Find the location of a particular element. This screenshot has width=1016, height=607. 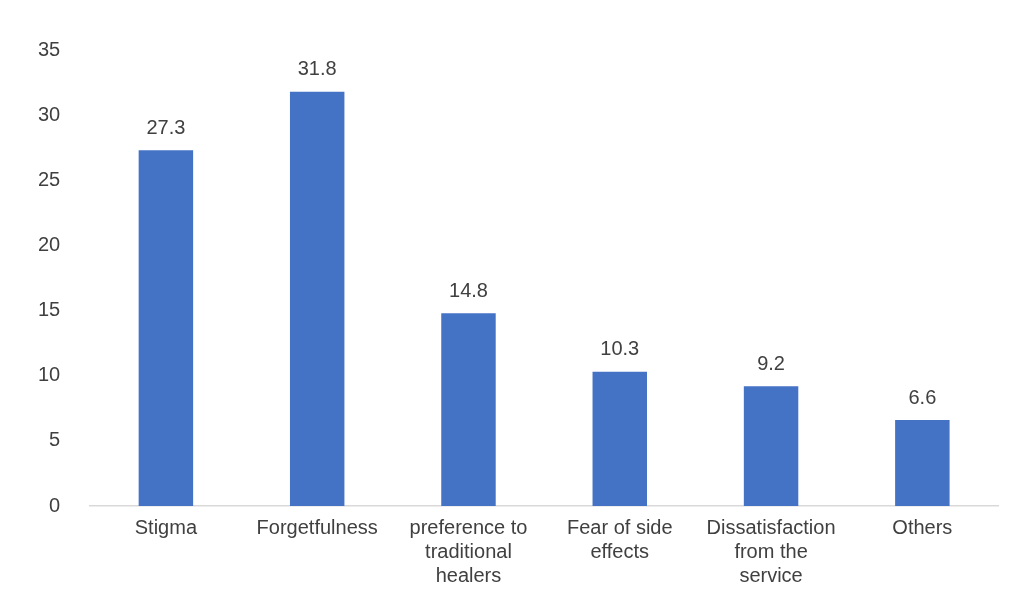

x-tick-label: preference to traditional healers is located at coordinates (468, 550).